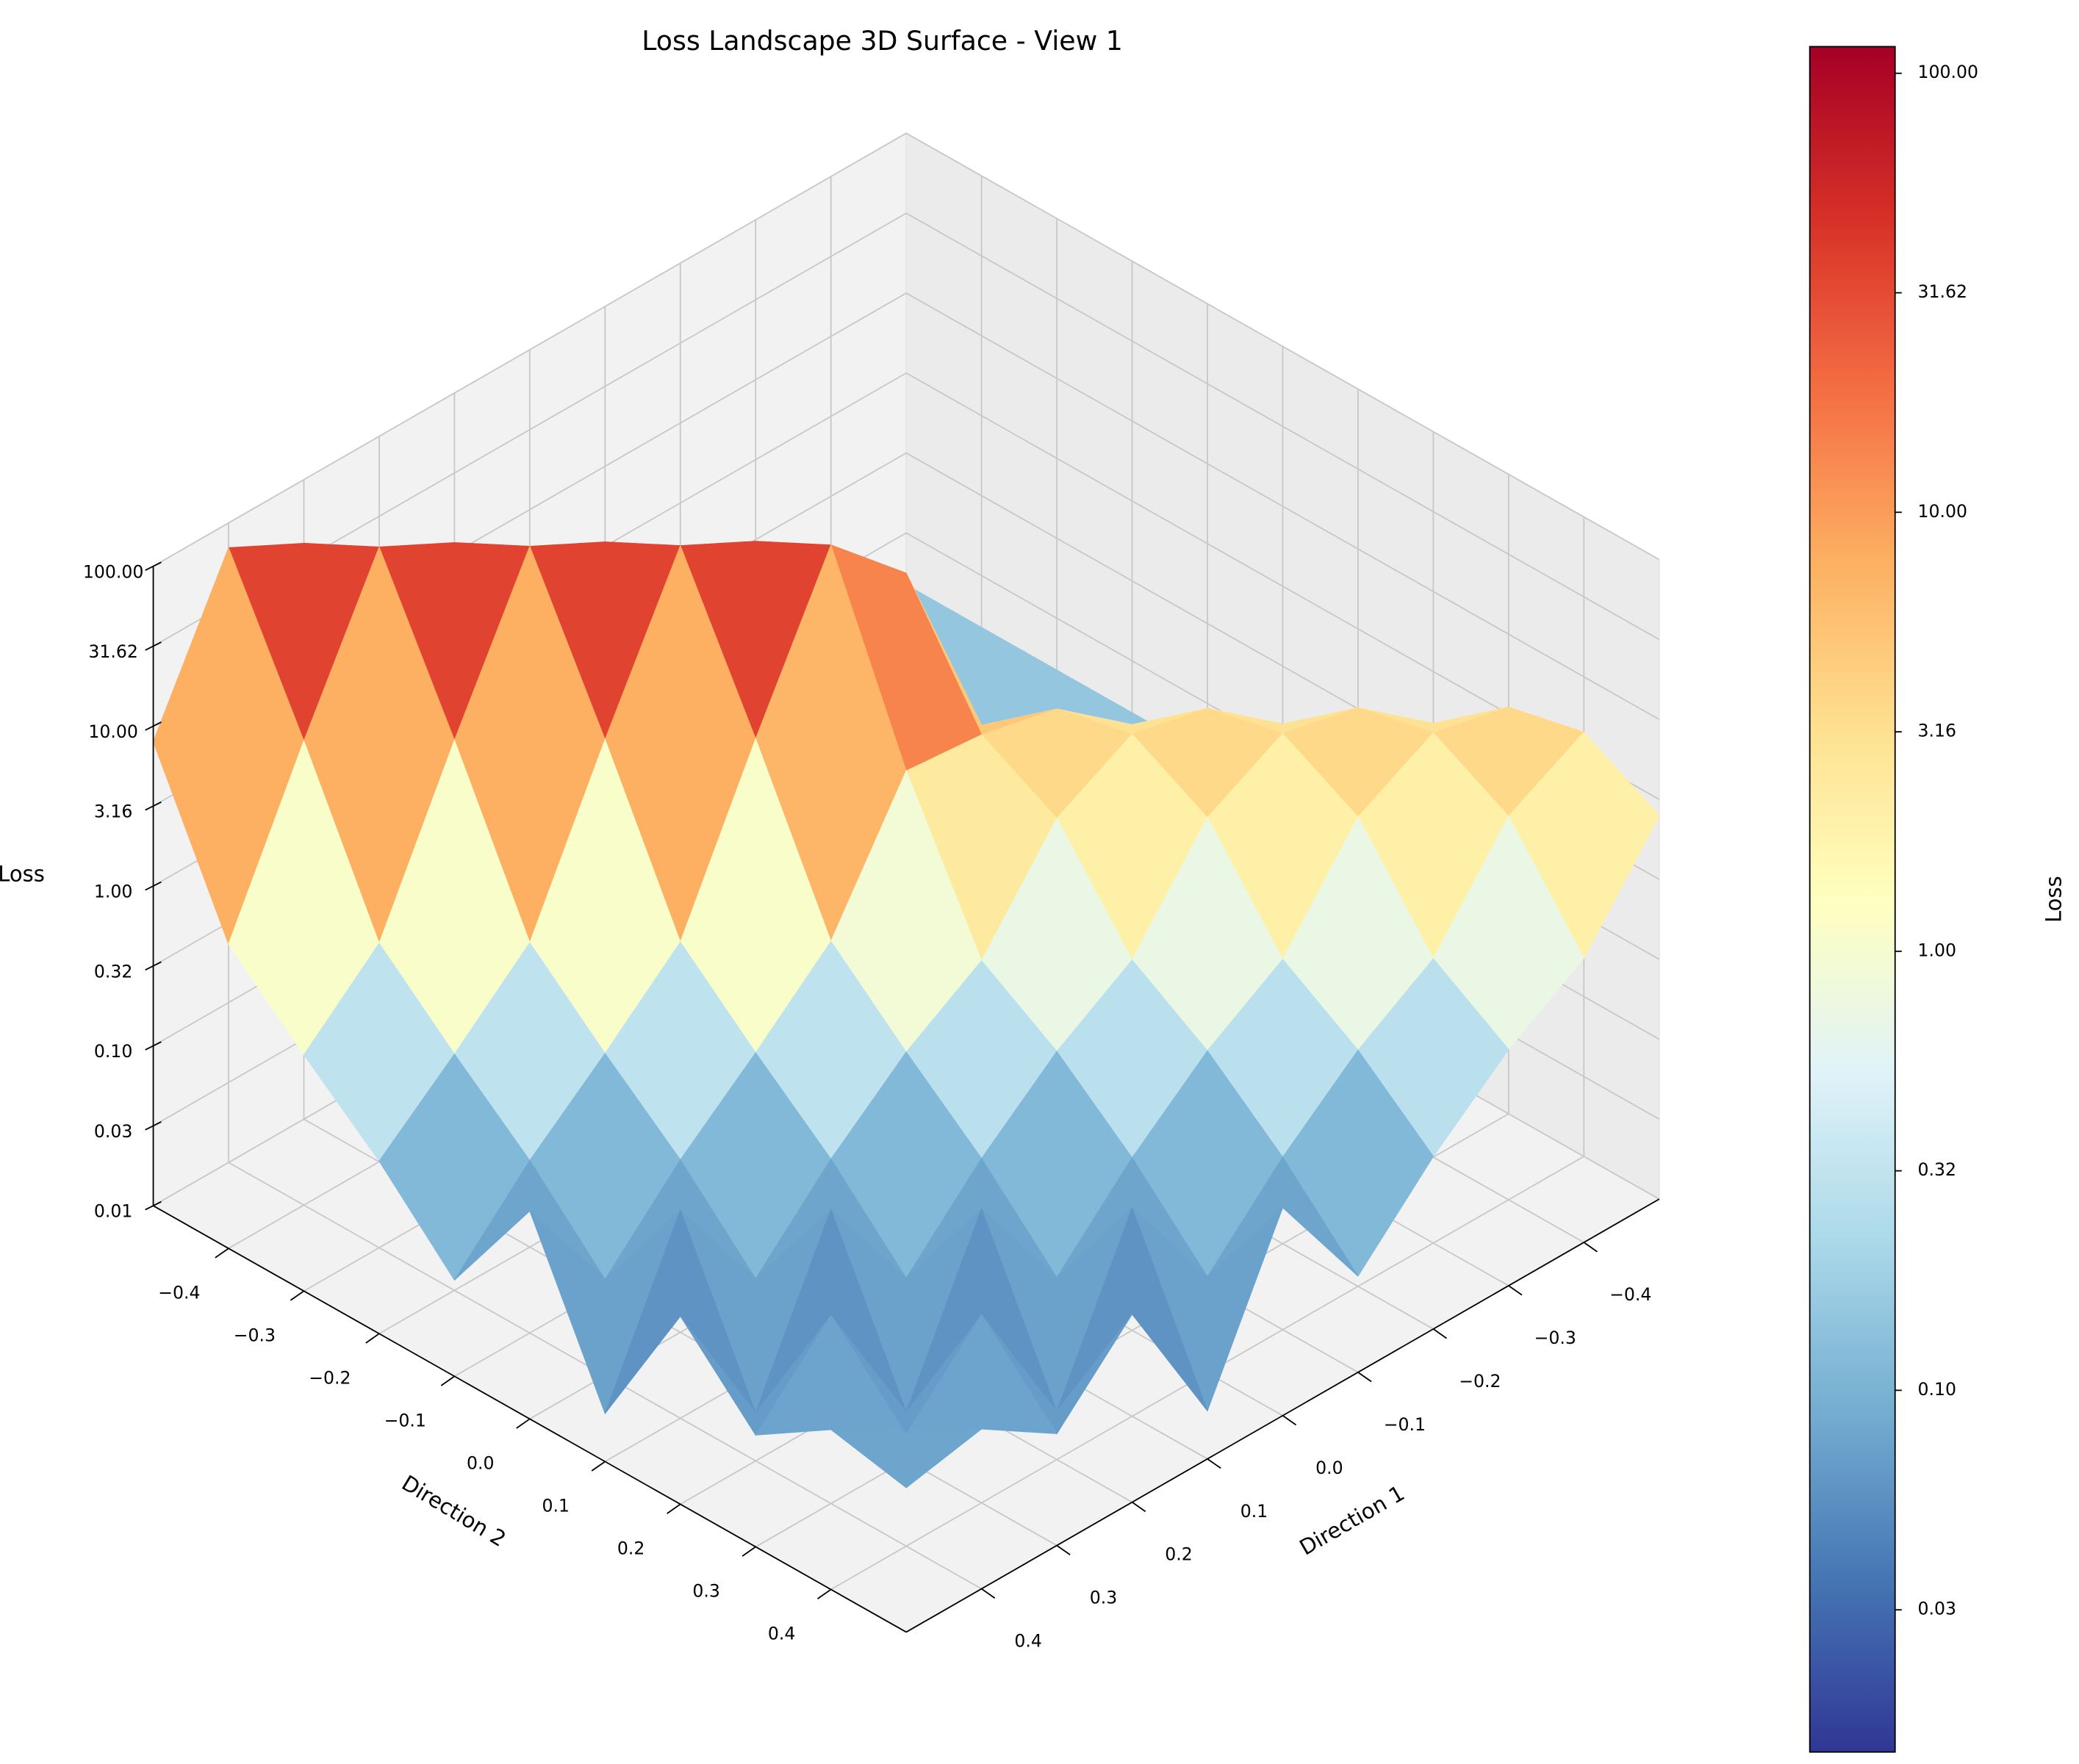 This screenshot has height=1764, width=2079. I want to click on colorbar-tick-label: 31.62, so click(1943, 292).